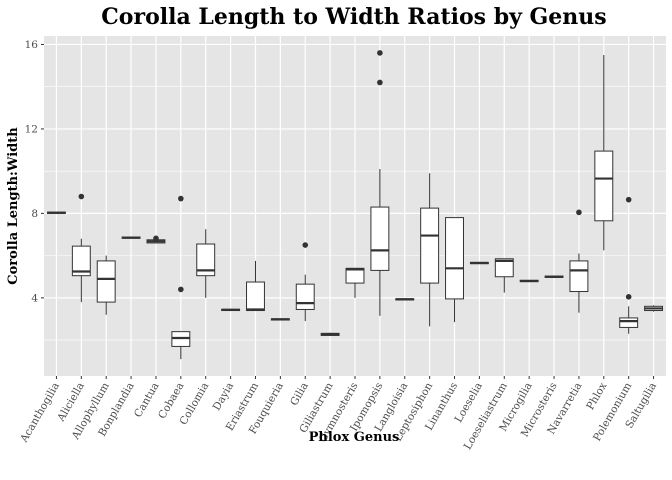 The width and height of the screenshot is (672, 480). What do you see at coordinates (405, 299) in the screenshot?
I see `box-langloisia` at bounding box center [405, 299].